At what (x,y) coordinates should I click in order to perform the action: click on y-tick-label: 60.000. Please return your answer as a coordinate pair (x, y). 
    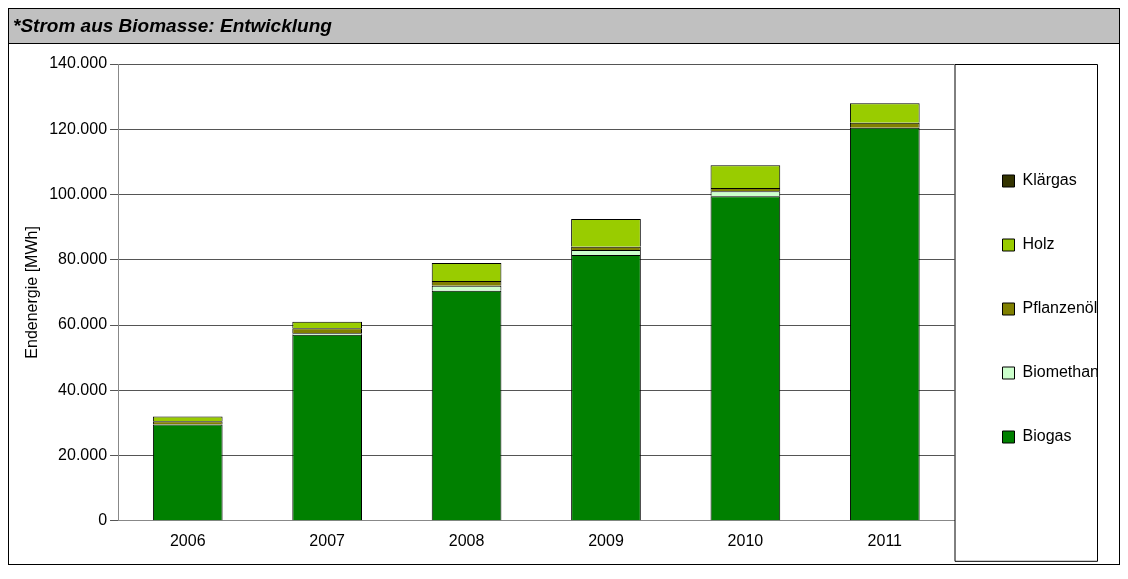
    Looking at the image, I should click on (83, 324).